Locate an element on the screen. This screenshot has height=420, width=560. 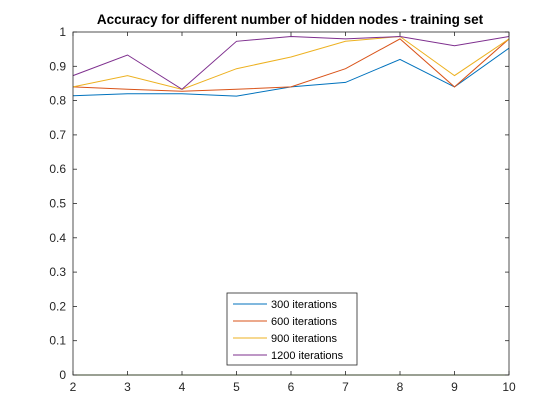
x-tick-label: 6 is located at coordinates (291, 387).